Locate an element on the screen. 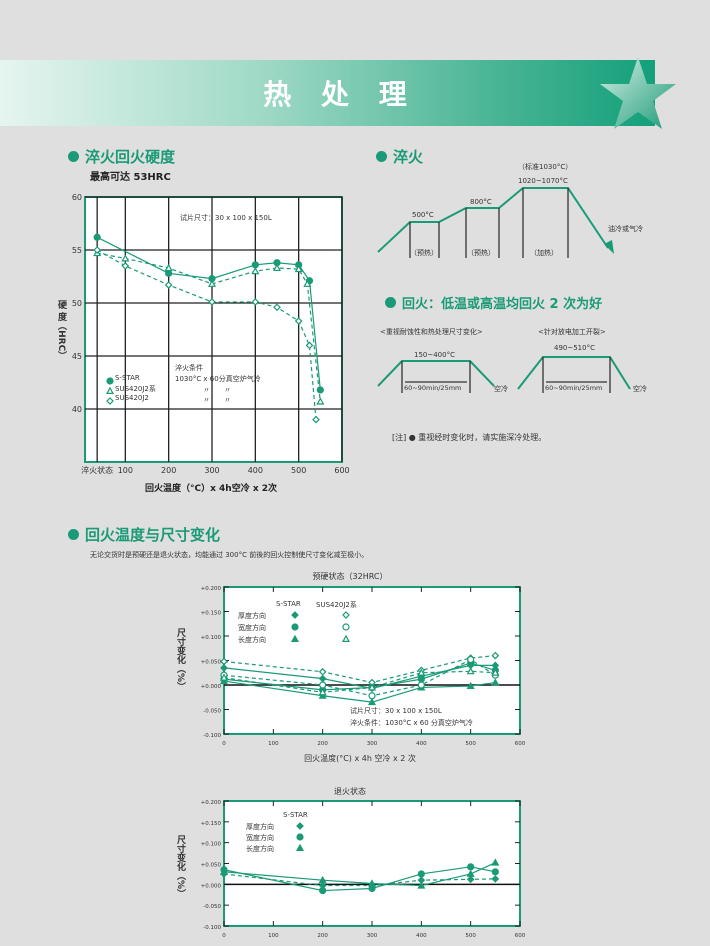 This screenshot has width=710, height=946. y-axis-label: 硬 度（HRC） is located at coordinates (61, 330).